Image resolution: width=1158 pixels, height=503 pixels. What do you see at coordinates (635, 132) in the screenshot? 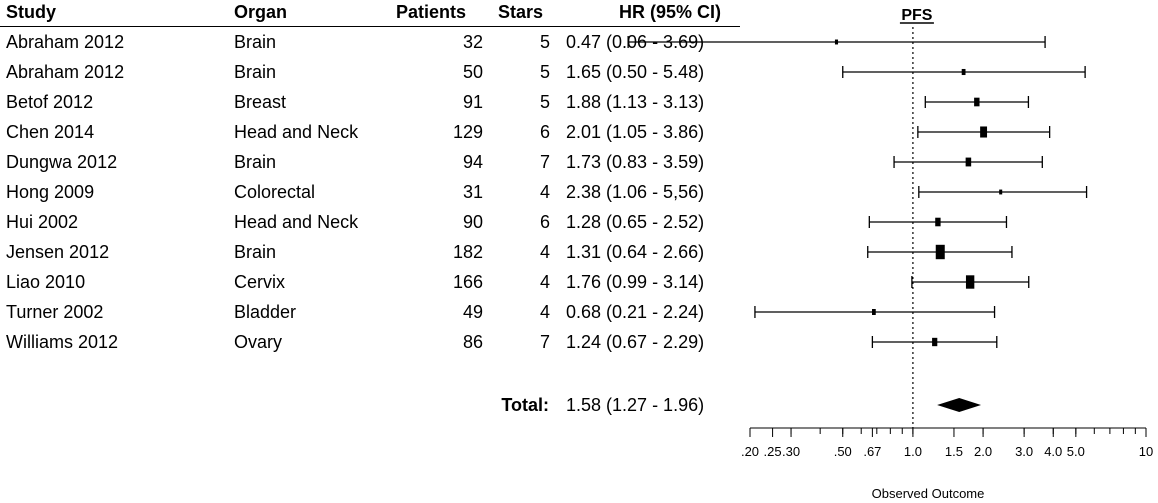
I see `hr-value: 2.01 (1.05 - 3.86)` at bounding box center [635, 132].